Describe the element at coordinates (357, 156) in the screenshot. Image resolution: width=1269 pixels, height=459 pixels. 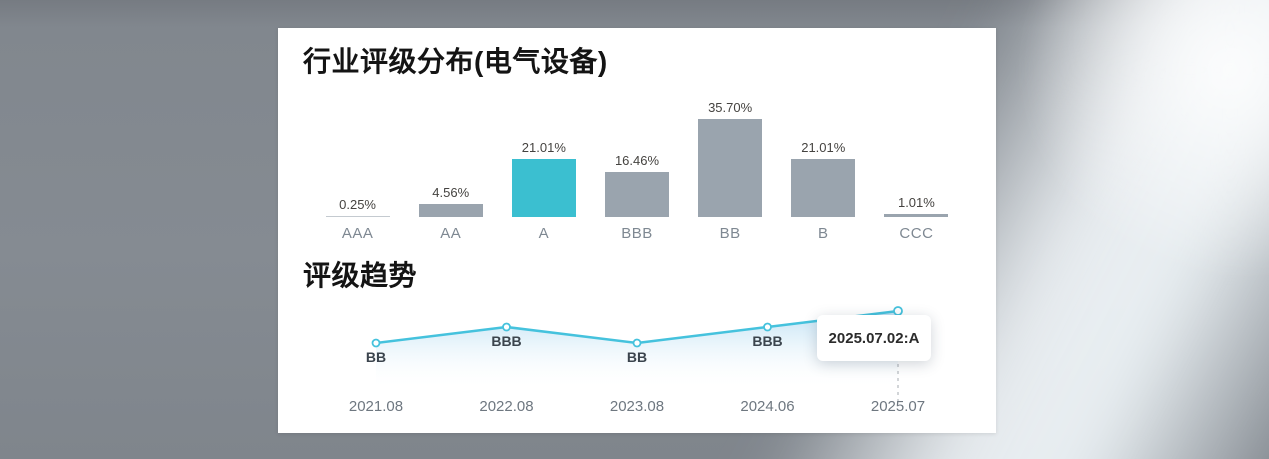
I see `bar-stack: 0.25%` at that location.